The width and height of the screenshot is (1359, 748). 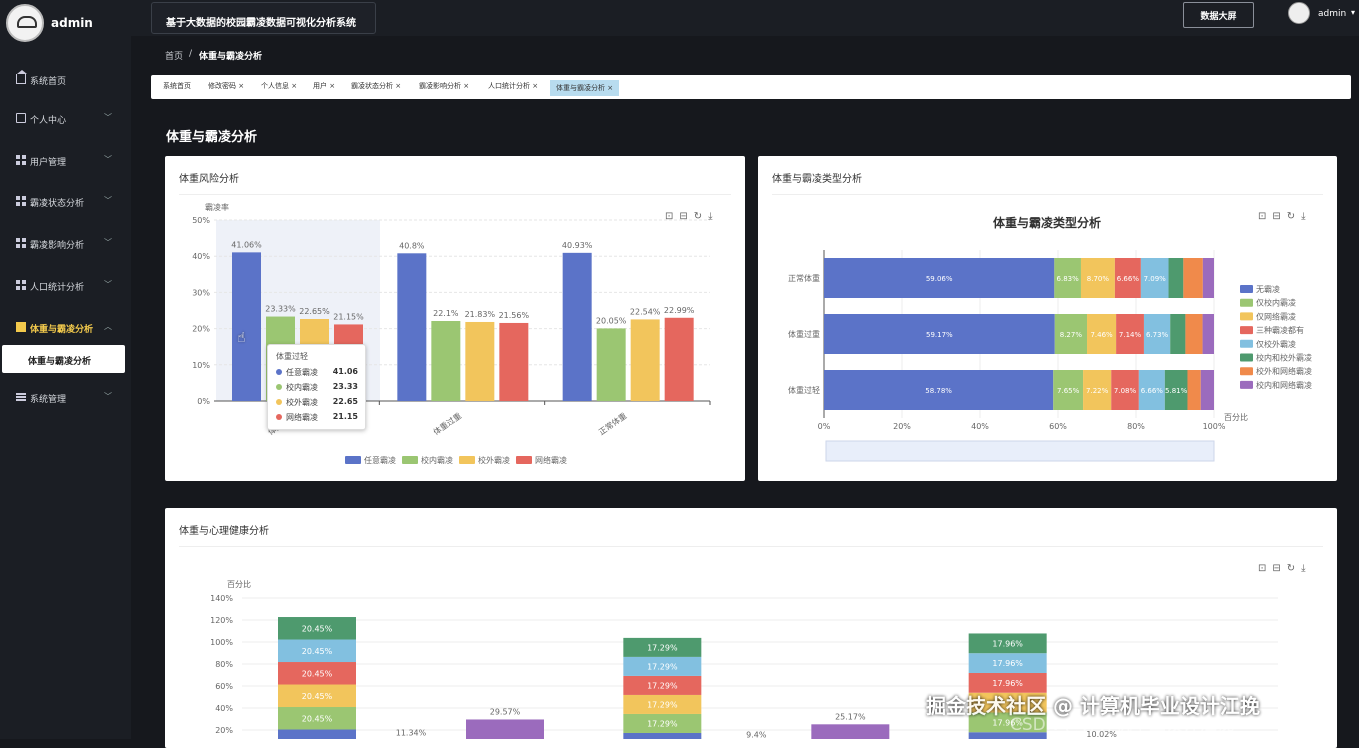 I want to click on top-username: admin, so click(x=1332, y=14).